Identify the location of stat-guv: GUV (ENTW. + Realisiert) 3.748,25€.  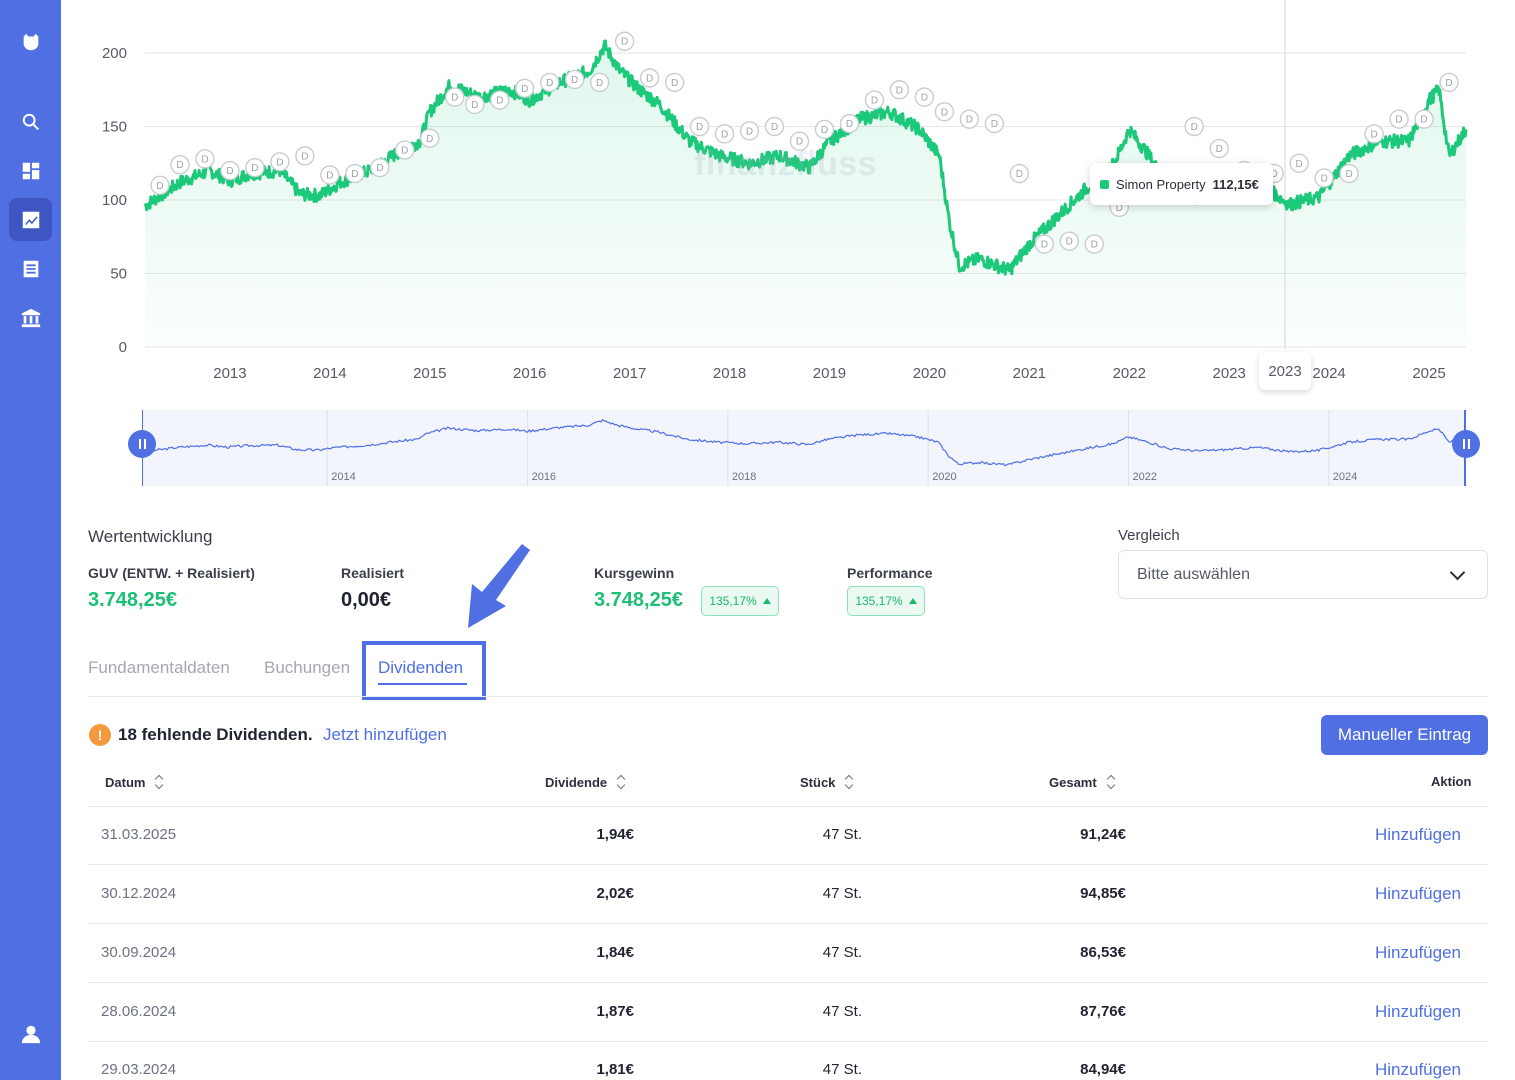
(171, 588).